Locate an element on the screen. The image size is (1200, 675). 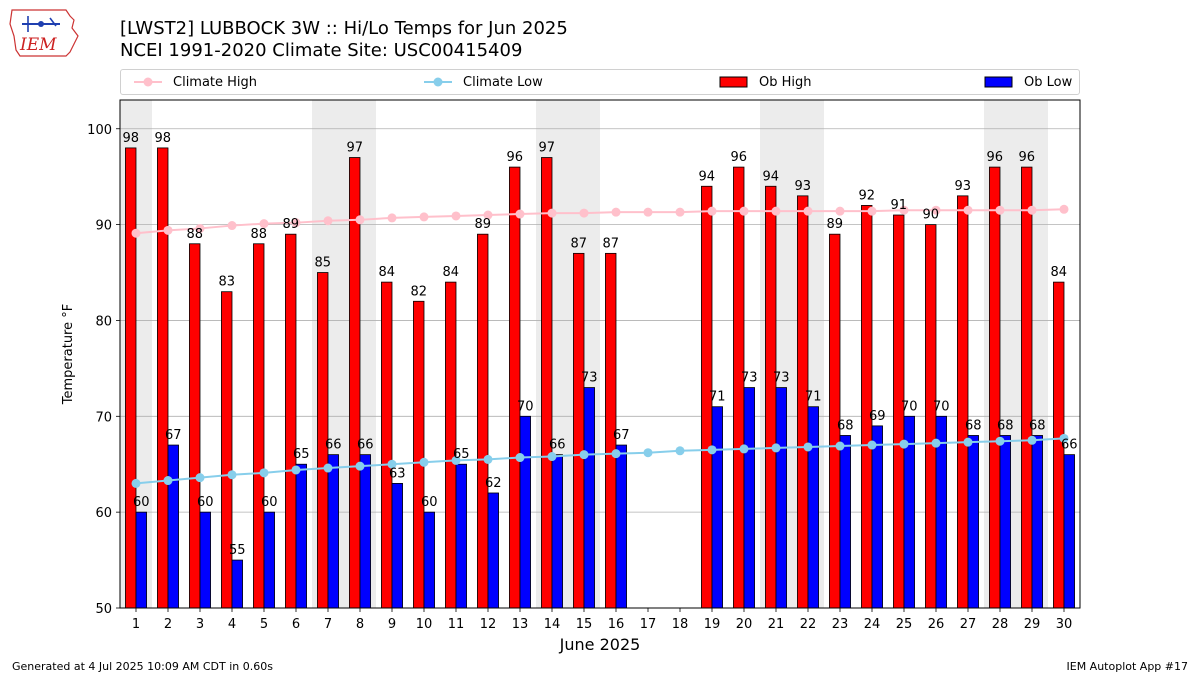
legend-swatch-climate-low is located at coordinates (438, 82).